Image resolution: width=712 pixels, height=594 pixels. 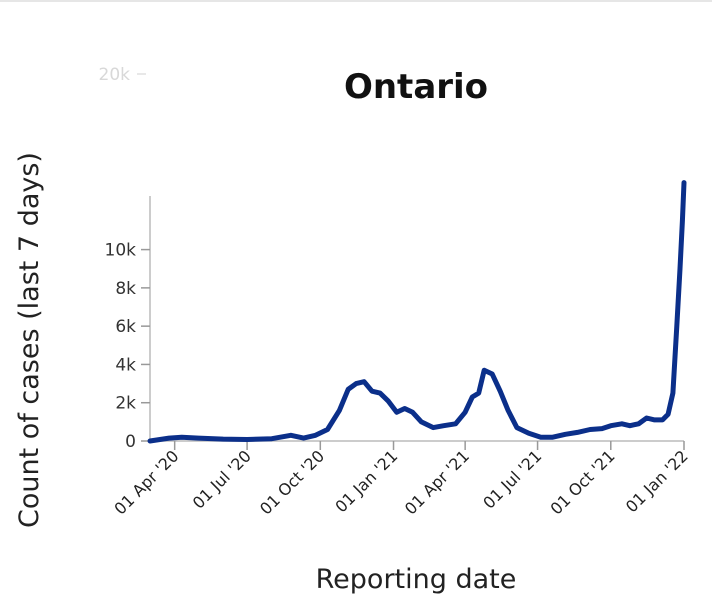 What do you see at coordinates (125, 327) in the screenshot?
I see `y-tick-label: 6k` at bounding box center [125, 327].